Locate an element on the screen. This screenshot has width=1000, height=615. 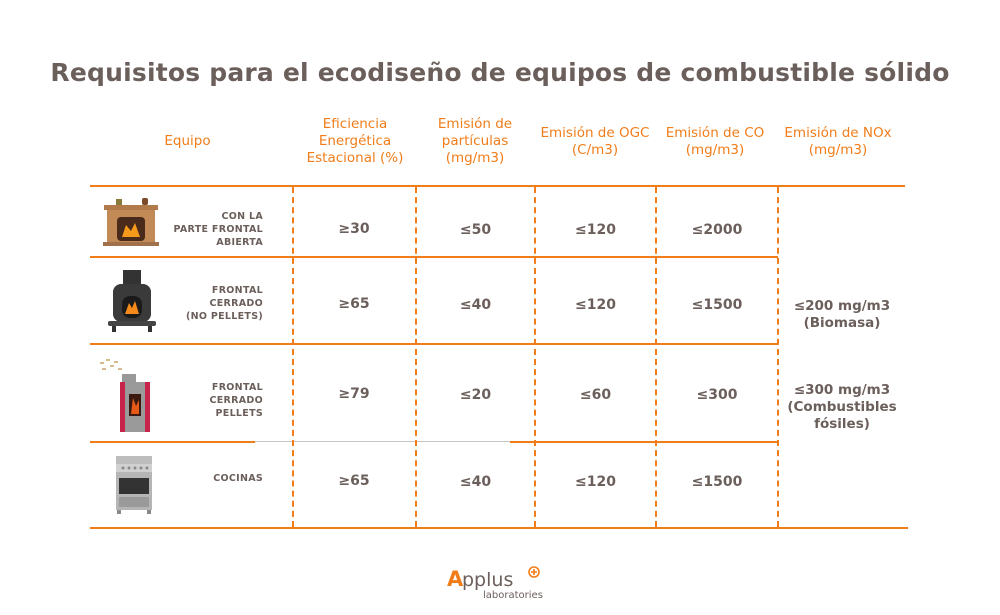
equipo-line: CON LA is located at coordinates (242, 216).